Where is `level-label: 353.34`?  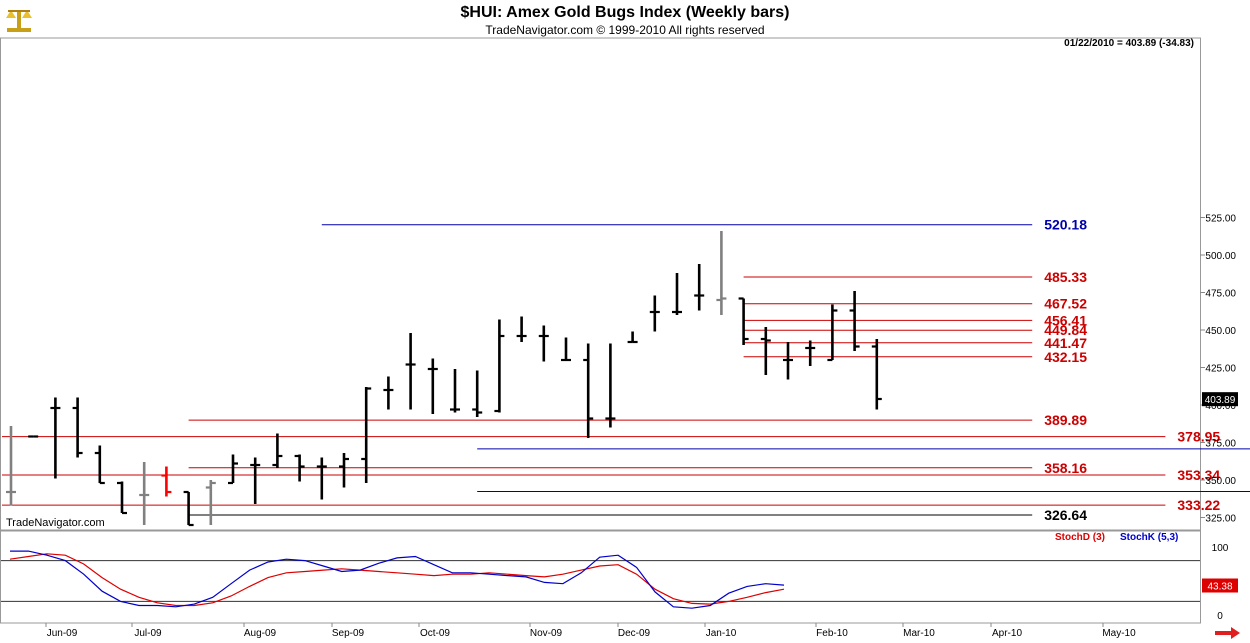
level-label: 353.34 is located at coordinates (1198, 475).